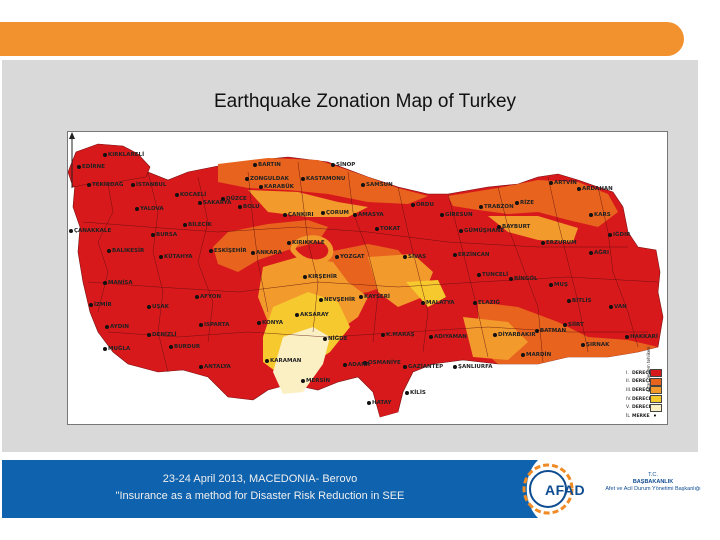 The height and width of the screenshot is (540, 720). What do you see at coordinates (164, 335) in the screenshot?
I see `city-label: DENİZLİ` at bounding box center [164, 335].